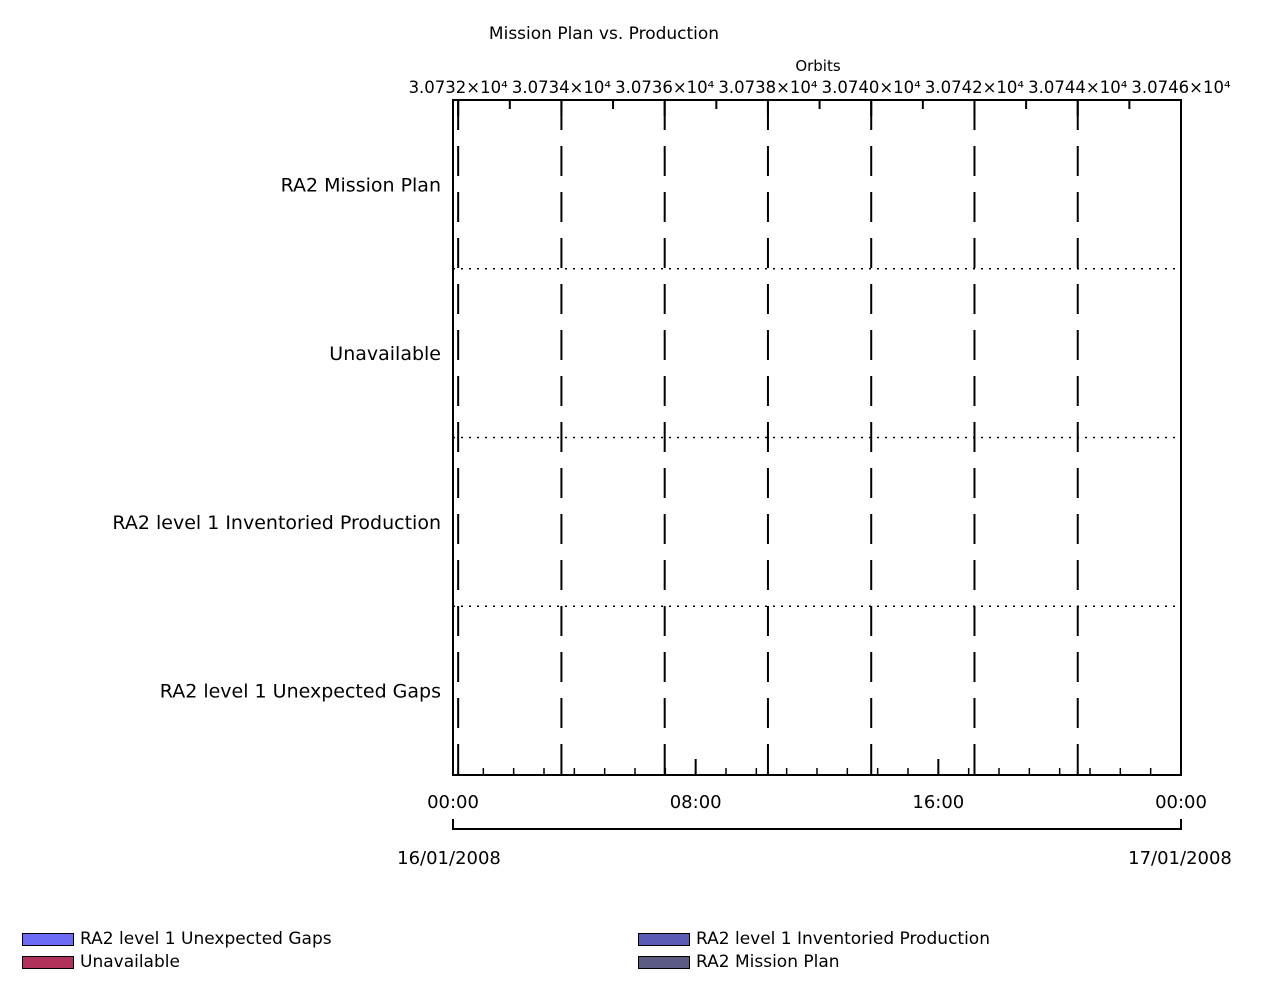 This screenshot has width=1271, height=989. Describe the element at coordinates (975, 87) in the screenshot. I see `orbit-tick-label: 3.0742×10⁴` at that location.